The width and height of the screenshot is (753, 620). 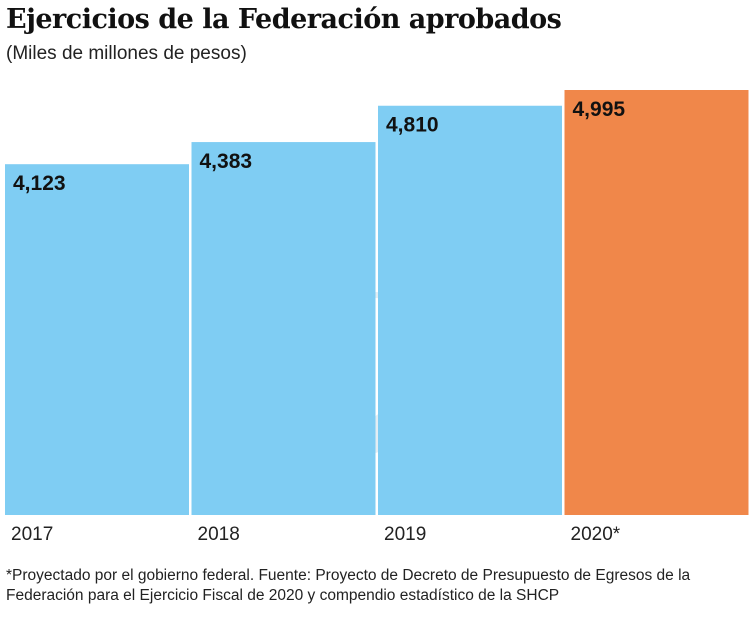 I want to click on value-label: 4,123, so click(x=39, y=183).